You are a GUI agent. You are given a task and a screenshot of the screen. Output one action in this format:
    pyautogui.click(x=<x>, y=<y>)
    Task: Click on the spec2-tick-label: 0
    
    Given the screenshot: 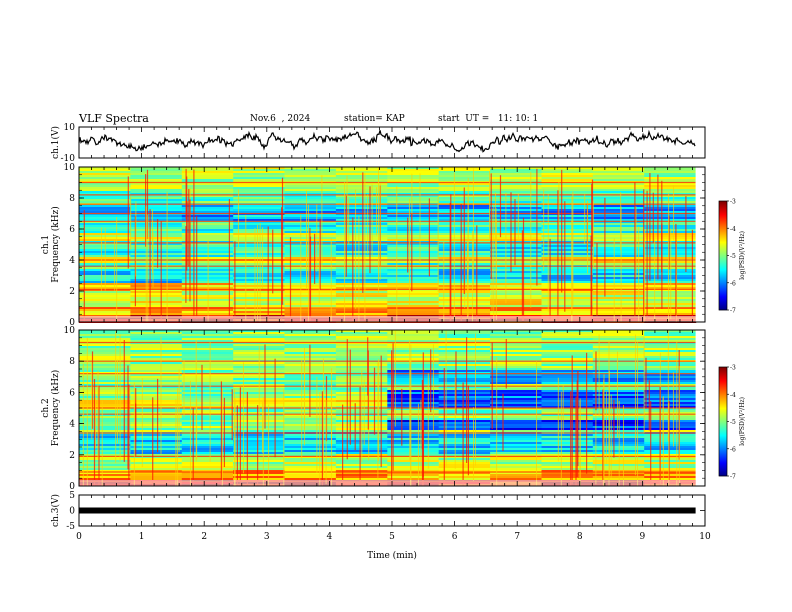 What is the action you would take?
    pyautogui.click(x=72, y=487)
    